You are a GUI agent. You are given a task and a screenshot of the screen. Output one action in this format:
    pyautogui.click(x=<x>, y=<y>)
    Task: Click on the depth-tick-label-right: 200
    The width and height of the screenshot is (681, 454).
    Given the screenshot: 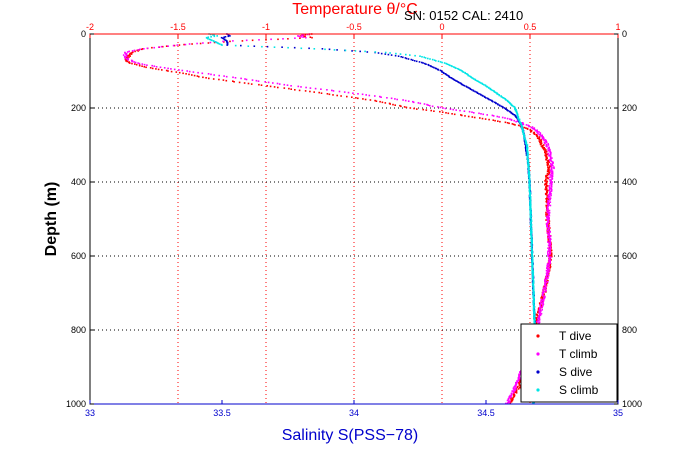 What is the action you would take?
    pyautogui.click(x=629, y=108)
    